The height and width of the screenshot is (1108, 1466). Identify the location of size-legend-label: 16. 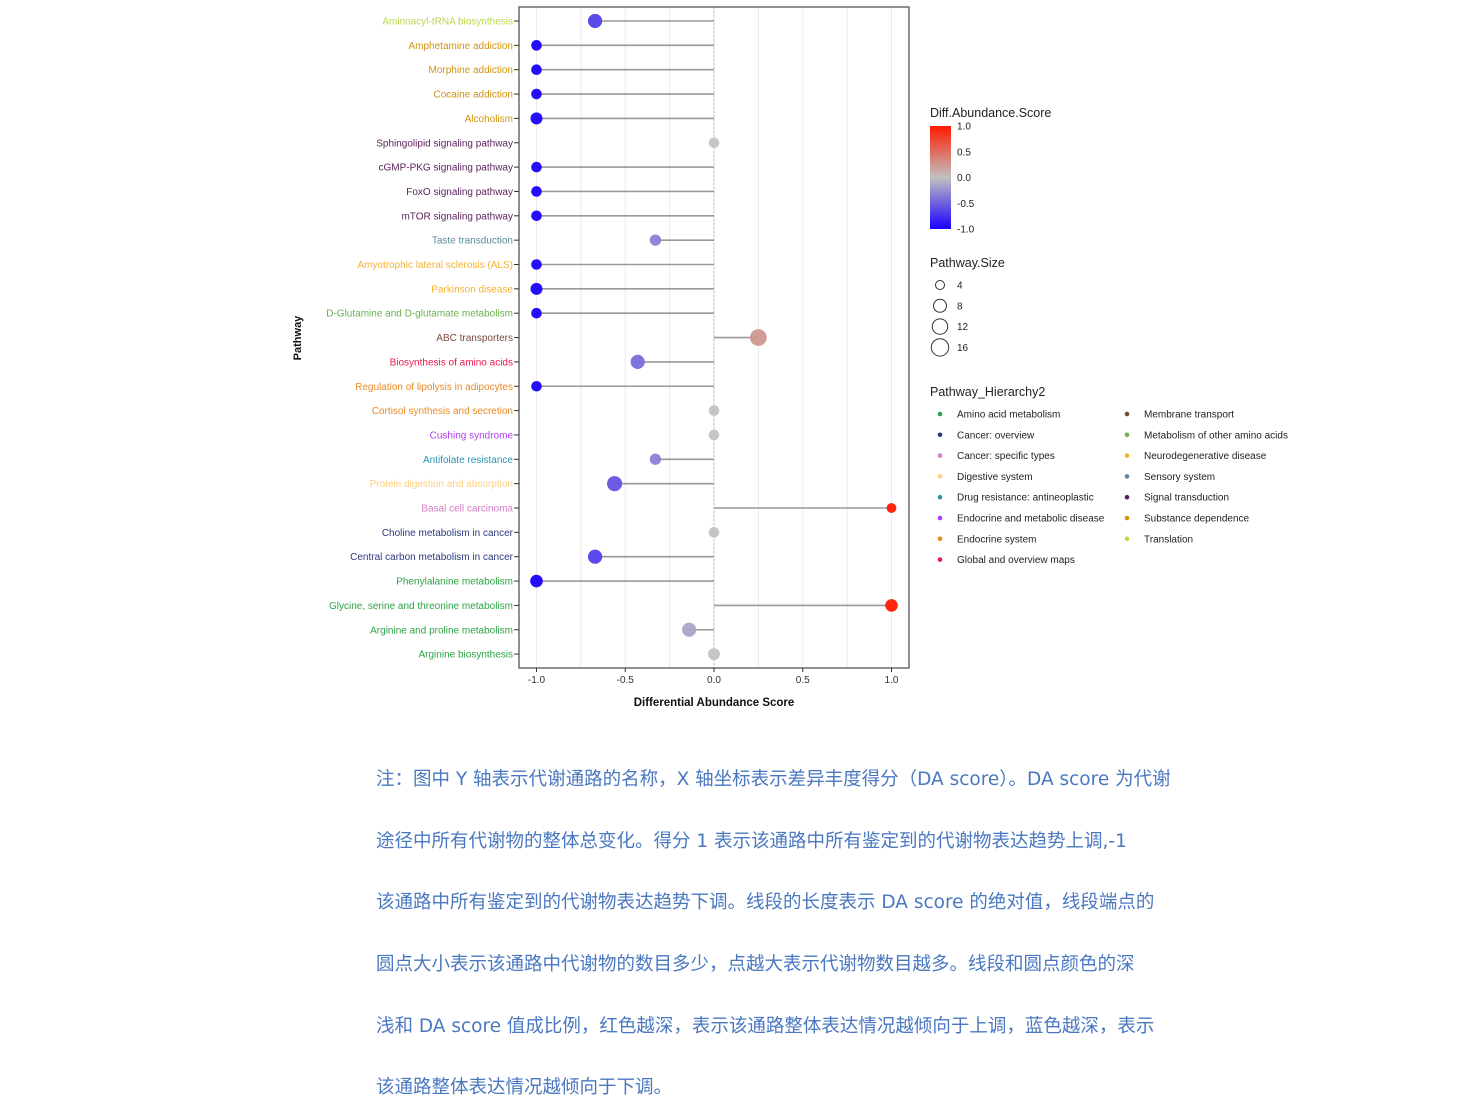
(963, 348).